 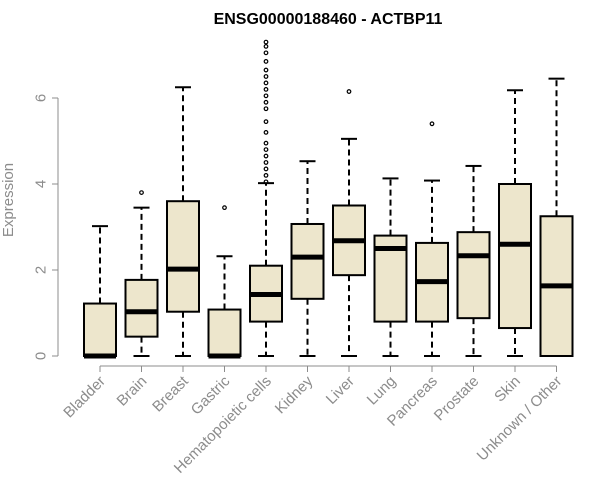 I want to click on y-tick-label: 0, so click(x=40, y=356).